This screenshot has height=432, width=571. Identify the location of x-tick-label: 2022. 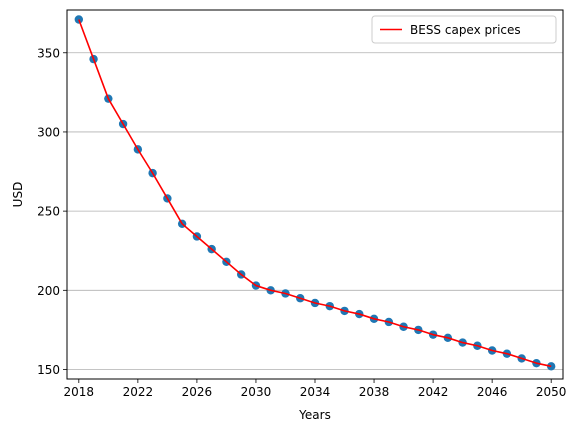
(138, 392).